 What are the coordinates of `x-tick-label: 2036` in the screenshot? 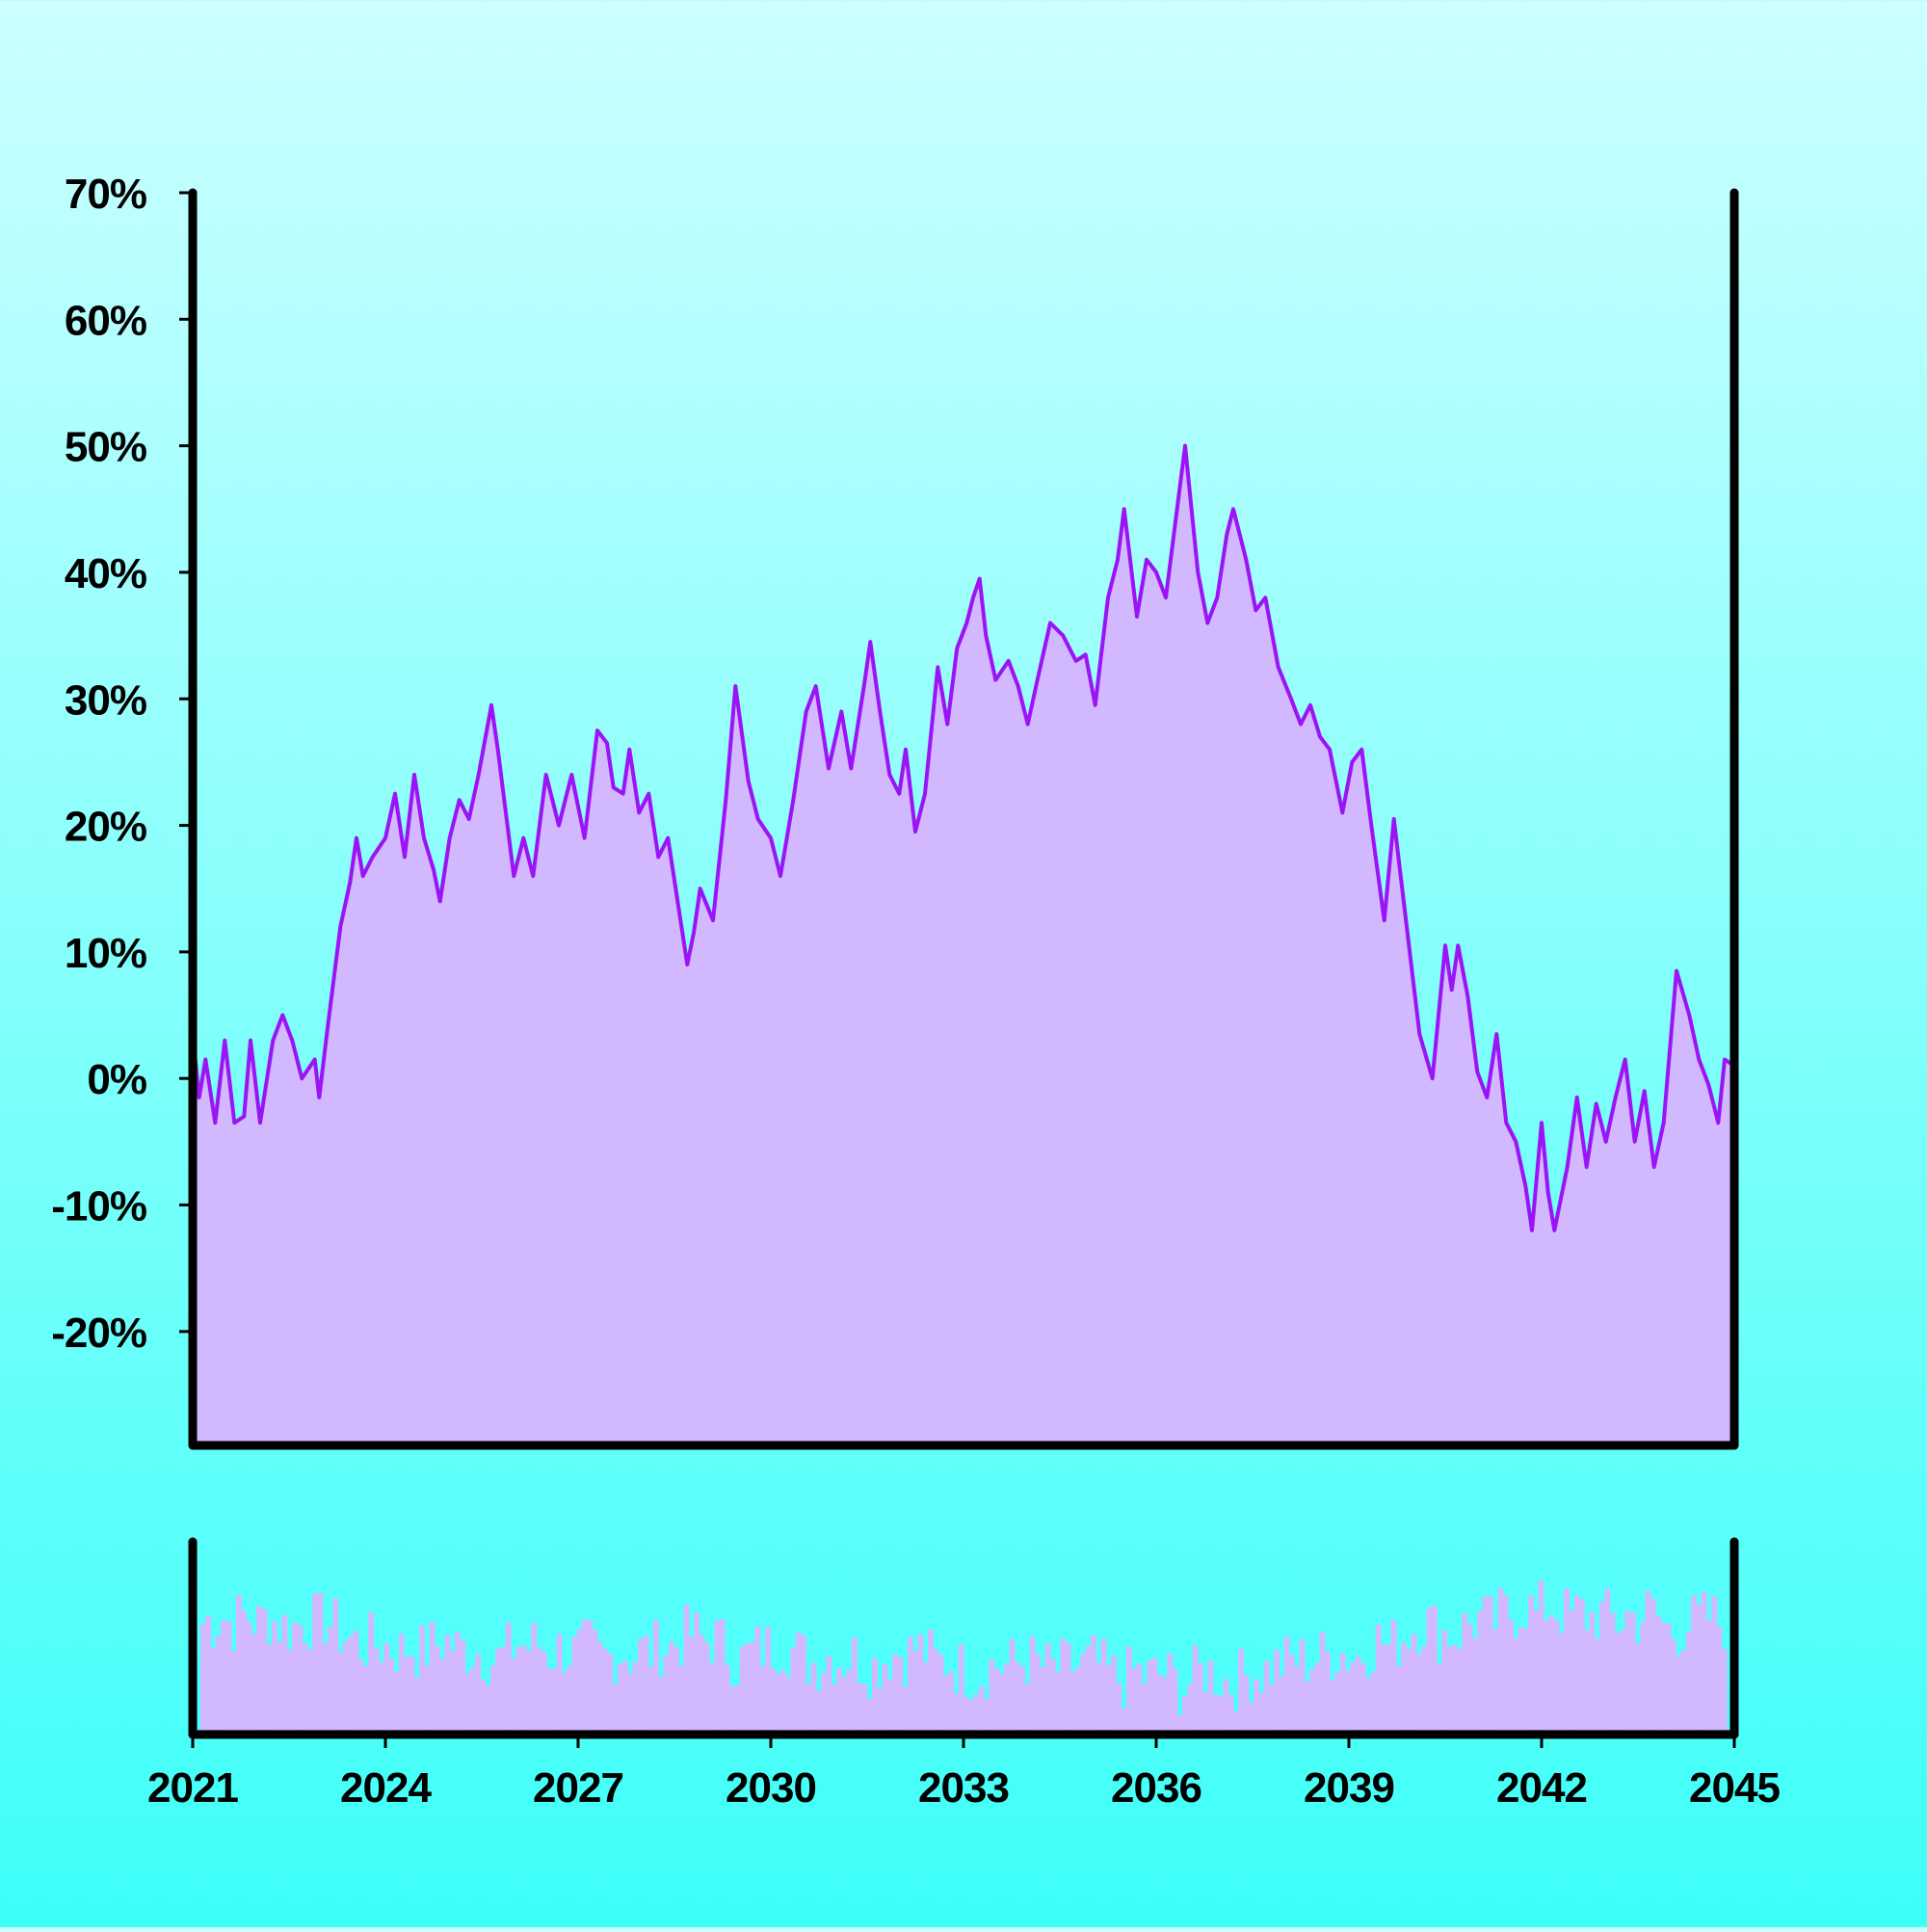 It's located at (1156, 1788).